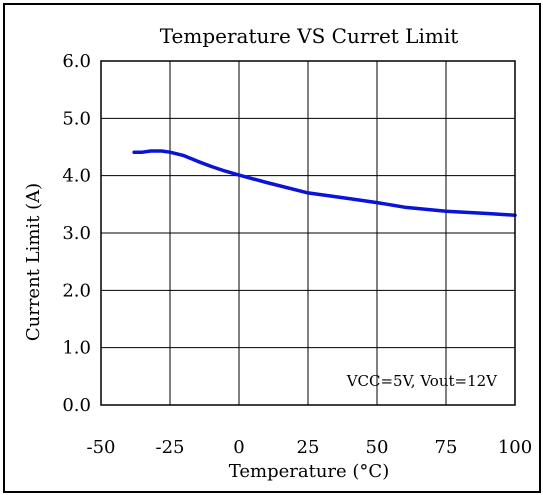 This screenshot has width=543, height=495. What do you see at coordinates (238, 447) in the screenshot?
I see `x-tick-label: 0` at bounding box center [238, 447].